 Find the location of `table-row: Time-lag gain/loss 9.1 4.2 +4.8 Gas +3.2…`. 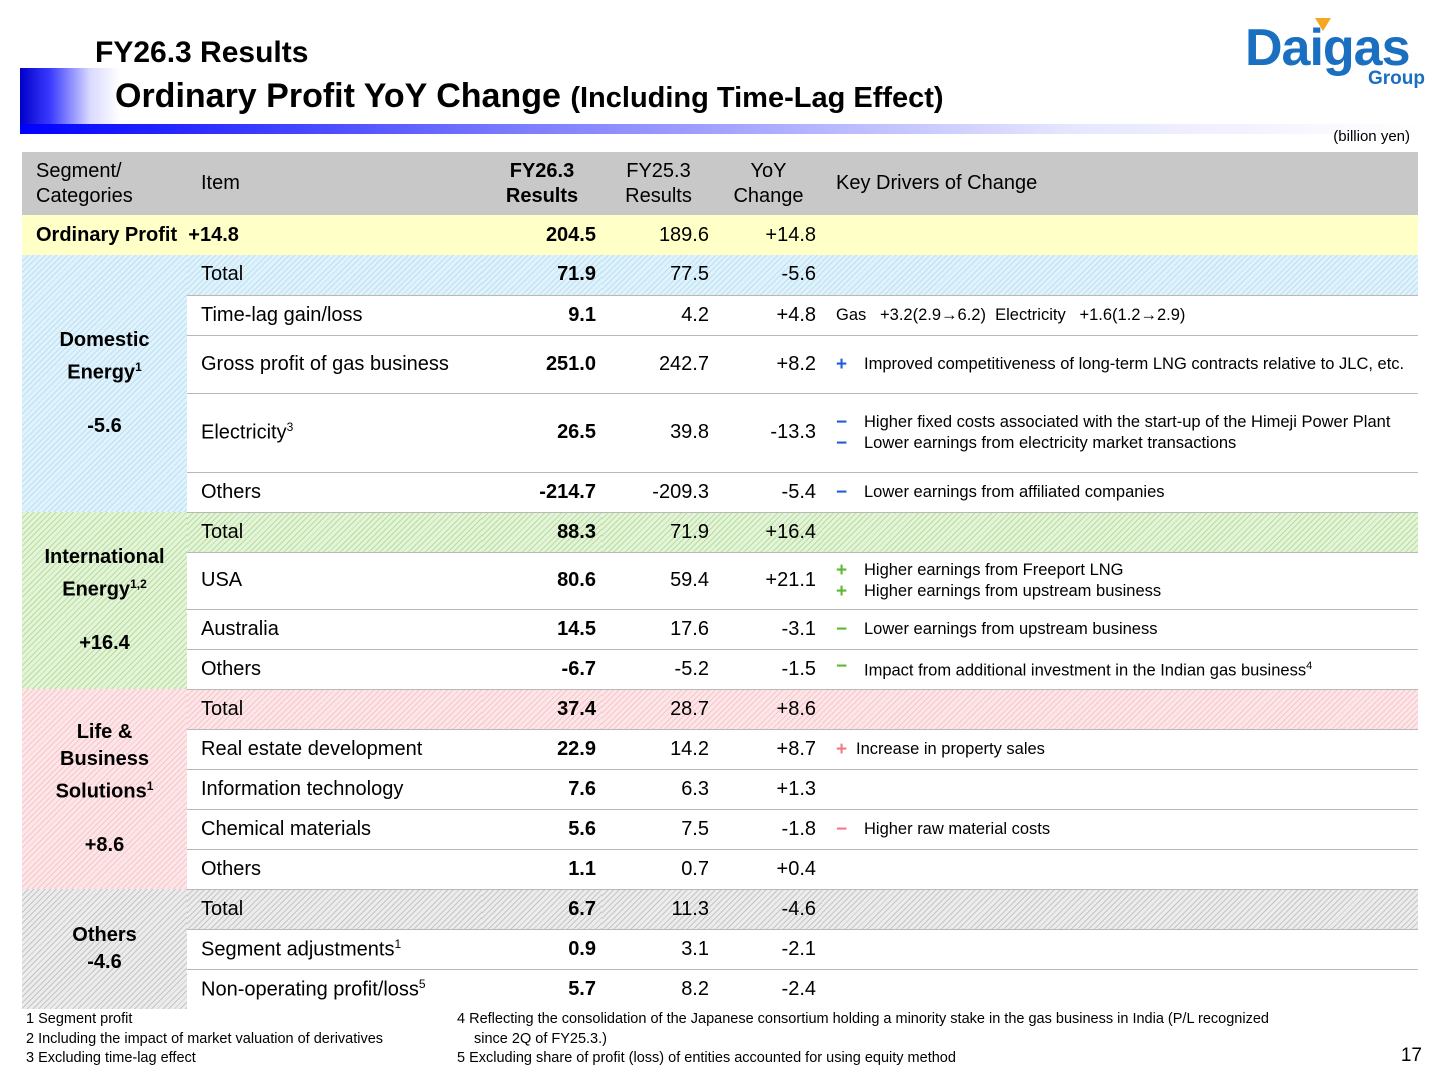

table-row: Time-lag gain/loss 9.1 4.2 +4.8 Gas +3.2… is located at coordinates (720, 315).